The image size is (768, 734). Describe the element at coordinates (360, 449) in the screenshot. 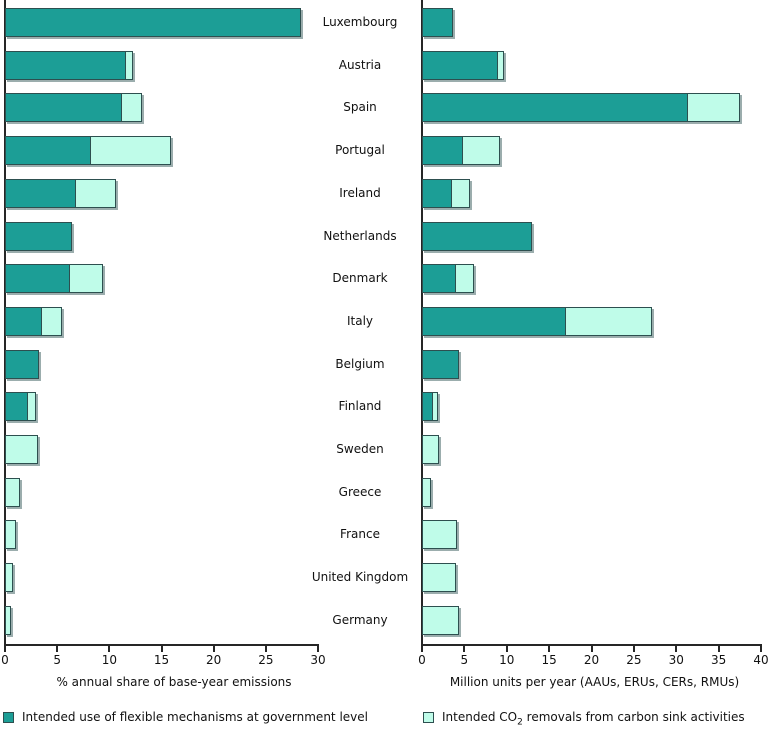

I see `country-label-sweden: Sweden` at that location.